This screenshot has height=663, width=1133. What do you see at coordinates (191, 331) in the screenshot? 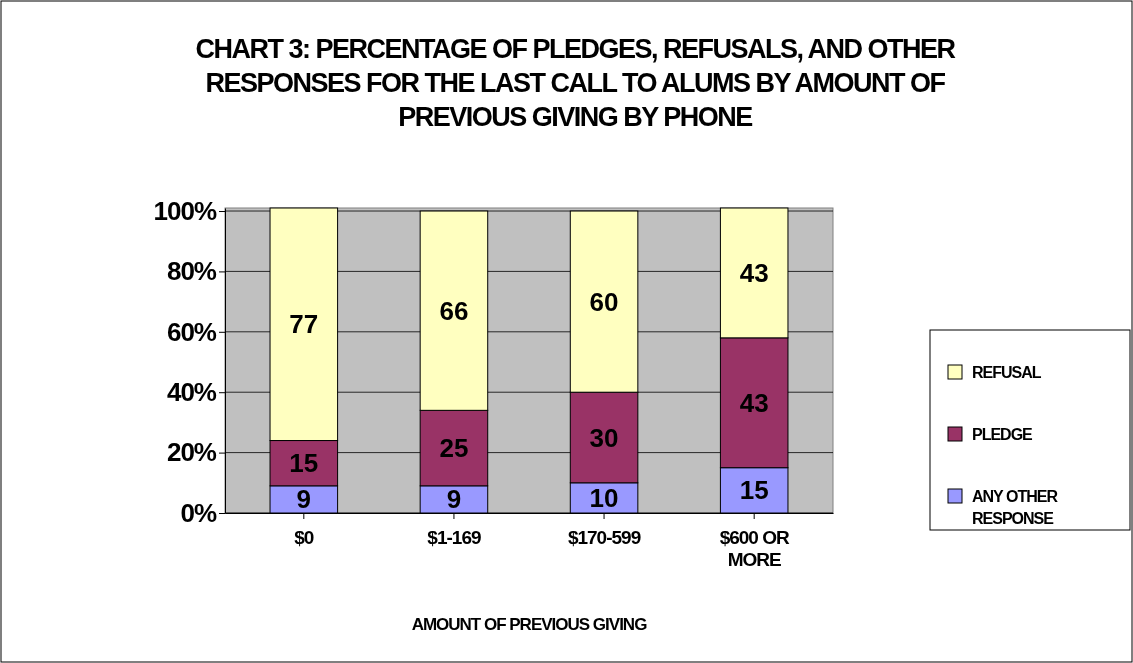
I see `y-tick-label: 60%` at bounding box center [191, 331].